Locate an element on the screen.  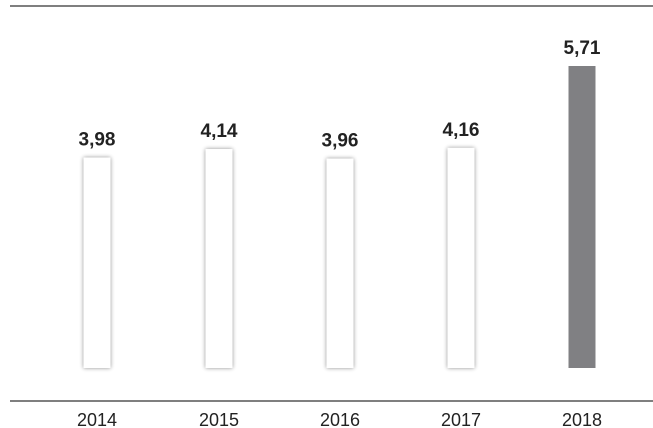
x-tick-label-2017: 2017 is located at coordinates (461, 419).